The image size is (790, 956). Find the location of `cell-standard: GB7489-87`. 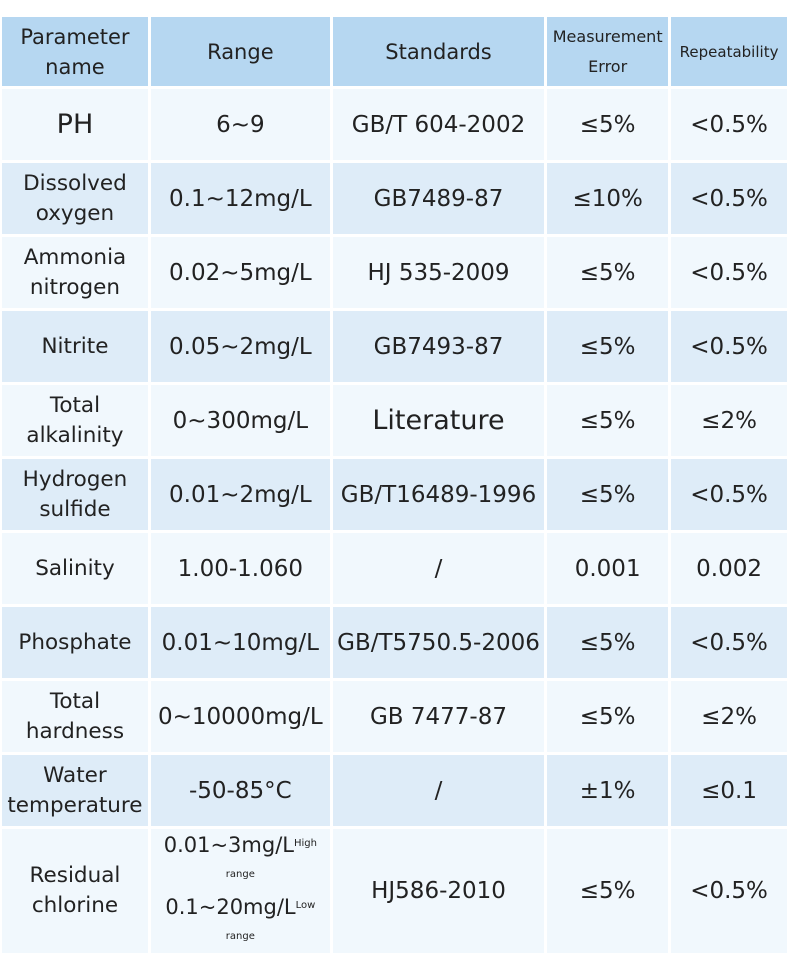

cell-standard: GB7489-87 is located at coordinates (438, 198).